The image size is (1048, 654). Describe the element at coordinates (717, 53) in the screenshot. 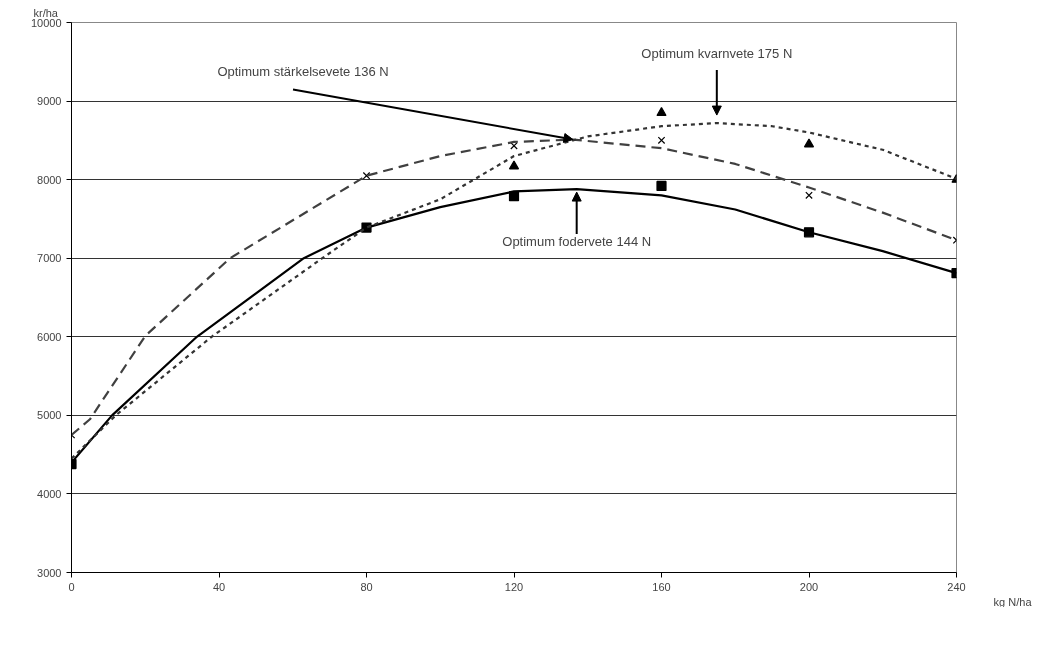

I see `annotation: Optimum kvarnvete 175 N` at that location.